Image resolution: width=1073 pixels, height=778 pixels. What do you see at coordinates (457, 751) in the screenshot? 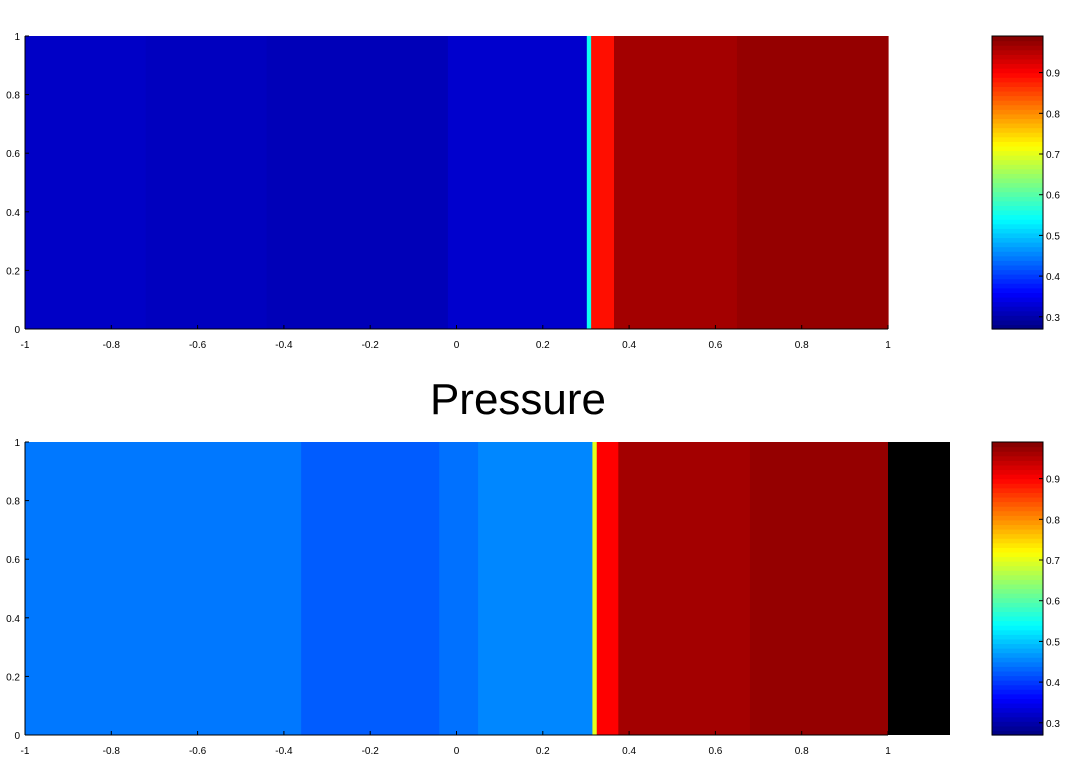
I see `x-tick-label: 0` at bounding box center [457, 751].